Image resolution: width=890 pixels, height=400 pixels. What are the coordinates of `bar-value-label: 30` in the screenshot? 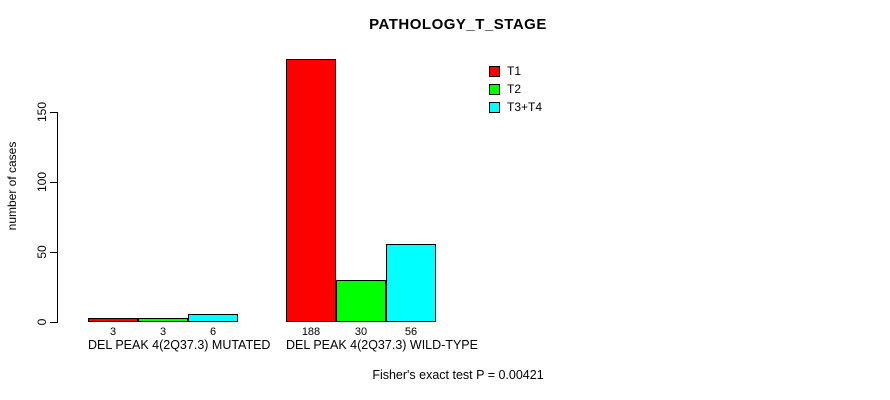 It's located at (361, 332).